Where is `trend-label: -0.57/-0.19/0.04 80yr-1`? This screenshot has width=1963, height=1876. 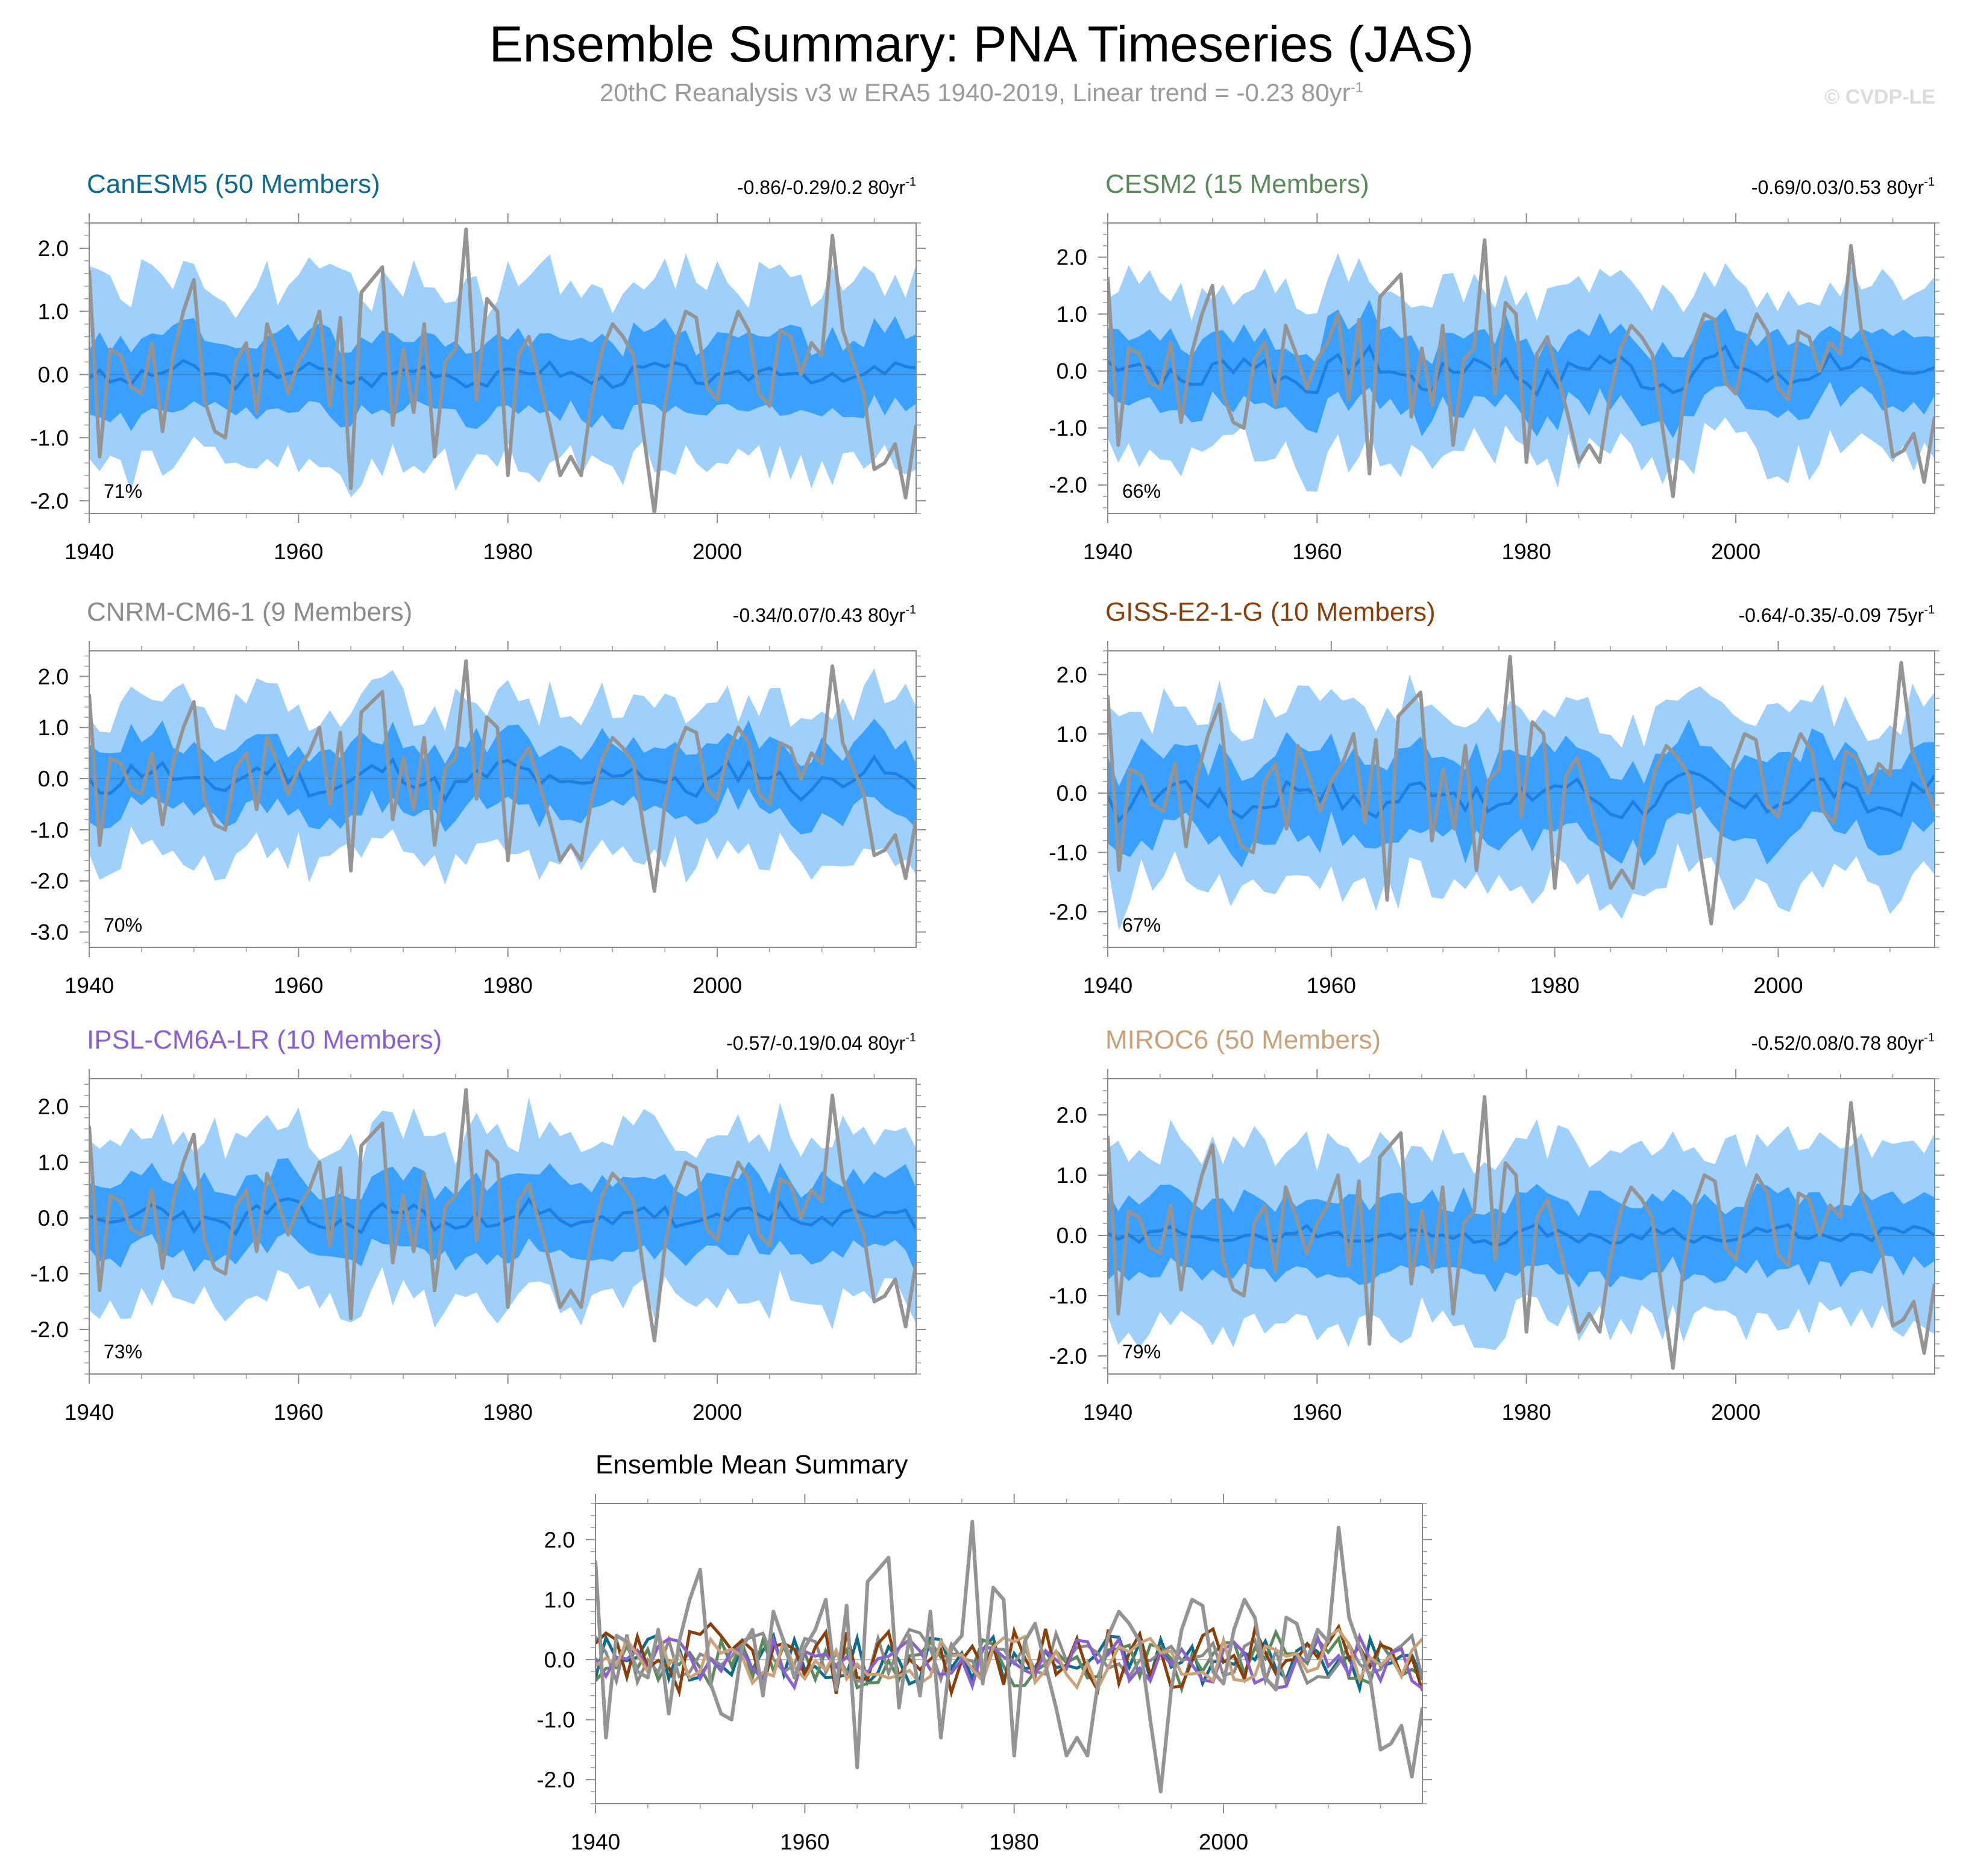 trend-label: -0.57/-0.19/0.04 80yr-1 is located at coordinates (821, 1042).